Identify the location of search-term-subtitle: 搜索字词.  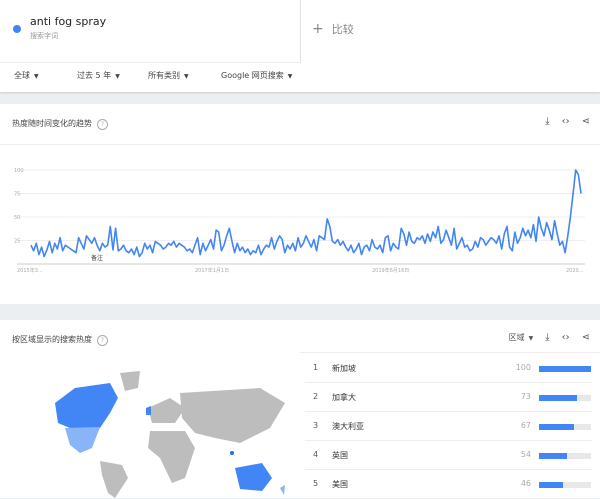
(44, 36).